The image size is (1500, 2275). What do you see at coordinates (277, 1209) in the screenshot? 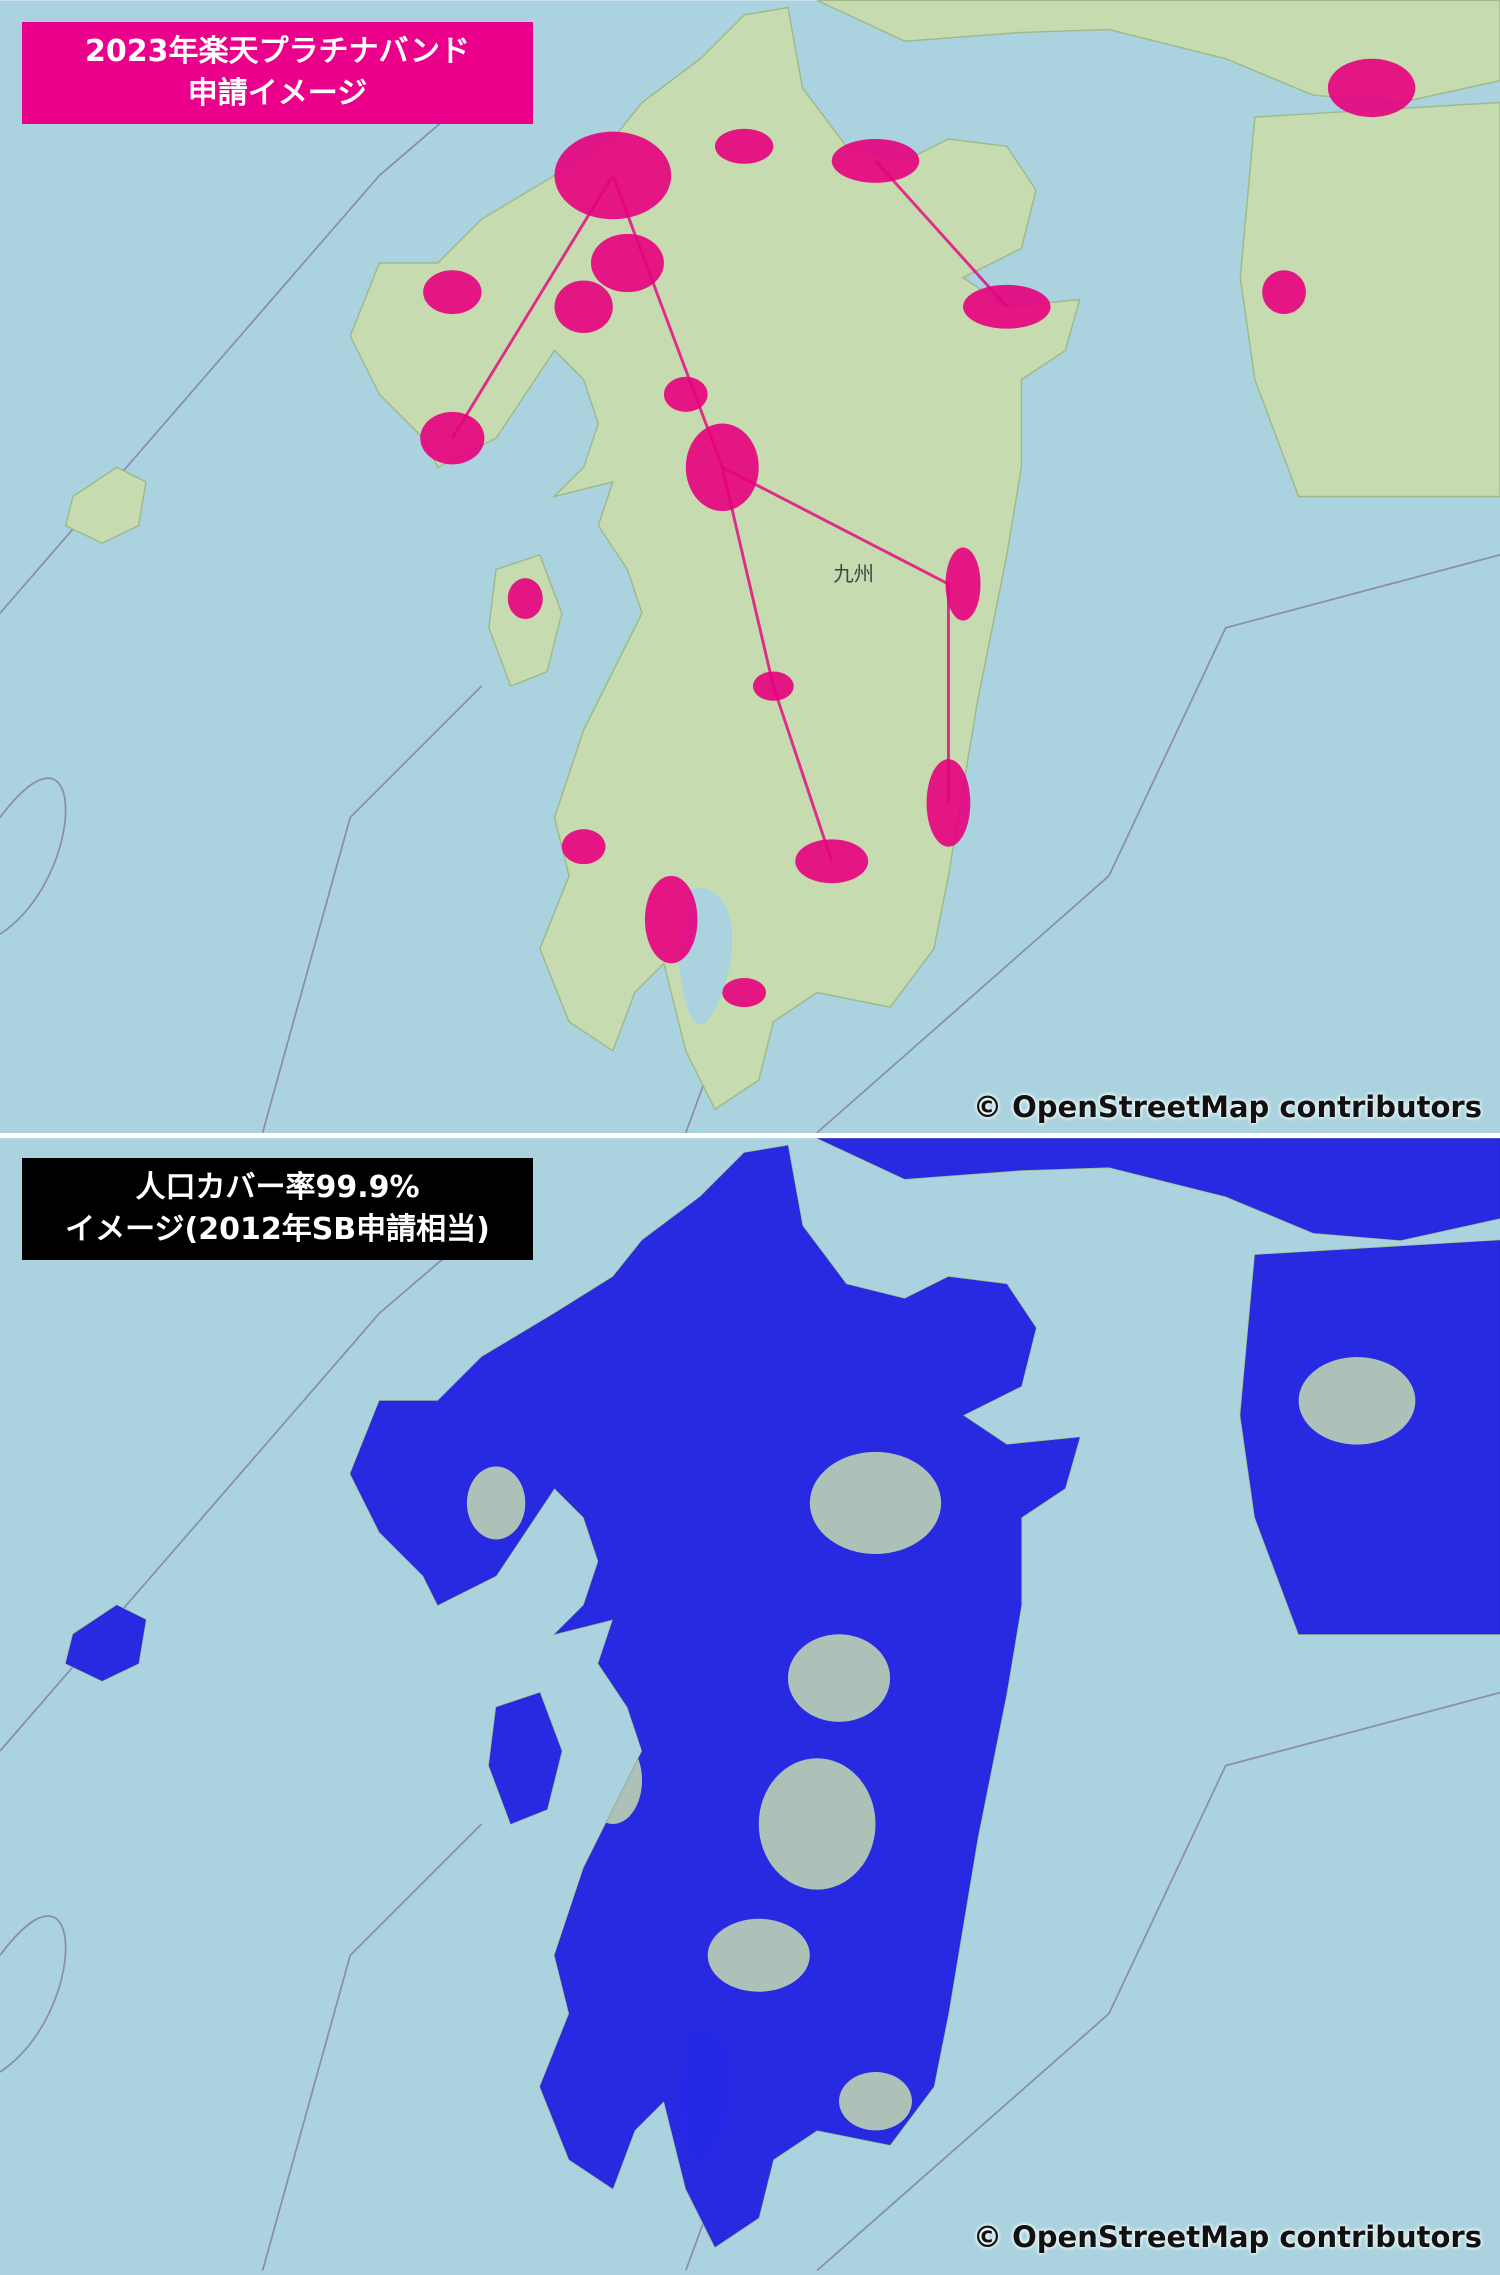
I see `map-label: 人口カバー率99.9% イメージ(2012年SB申請相当)` at bounding box center [277, 1209].